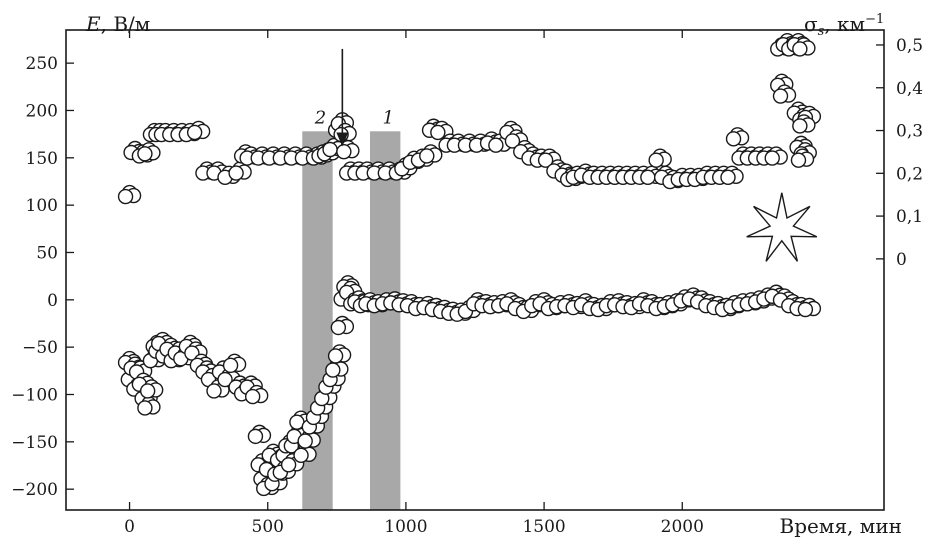 This screenshot has height=538, width=930. Describe the element at coordinates (301, 455) in the screenshot. I see `data-point-s0-47-dup2` at that location.